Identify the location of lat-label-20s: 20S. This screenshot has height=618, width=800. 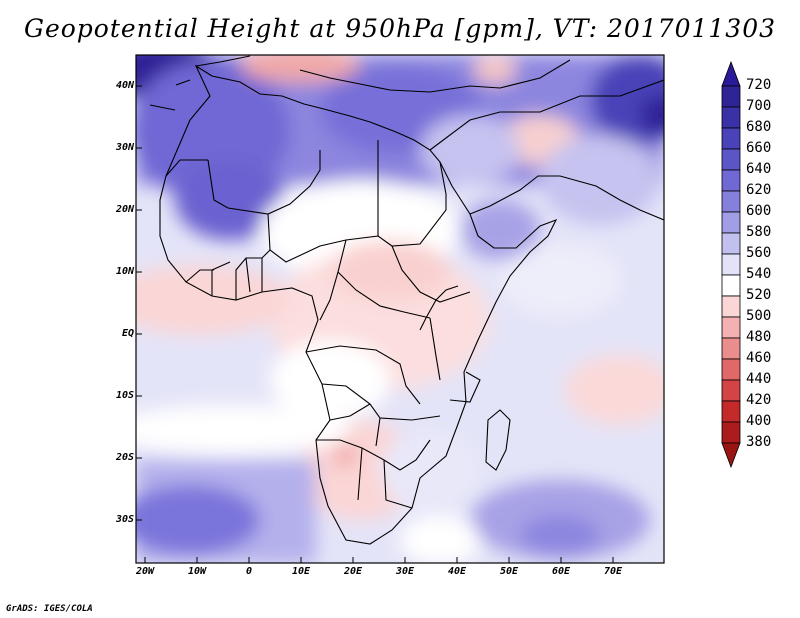
(124, 457).